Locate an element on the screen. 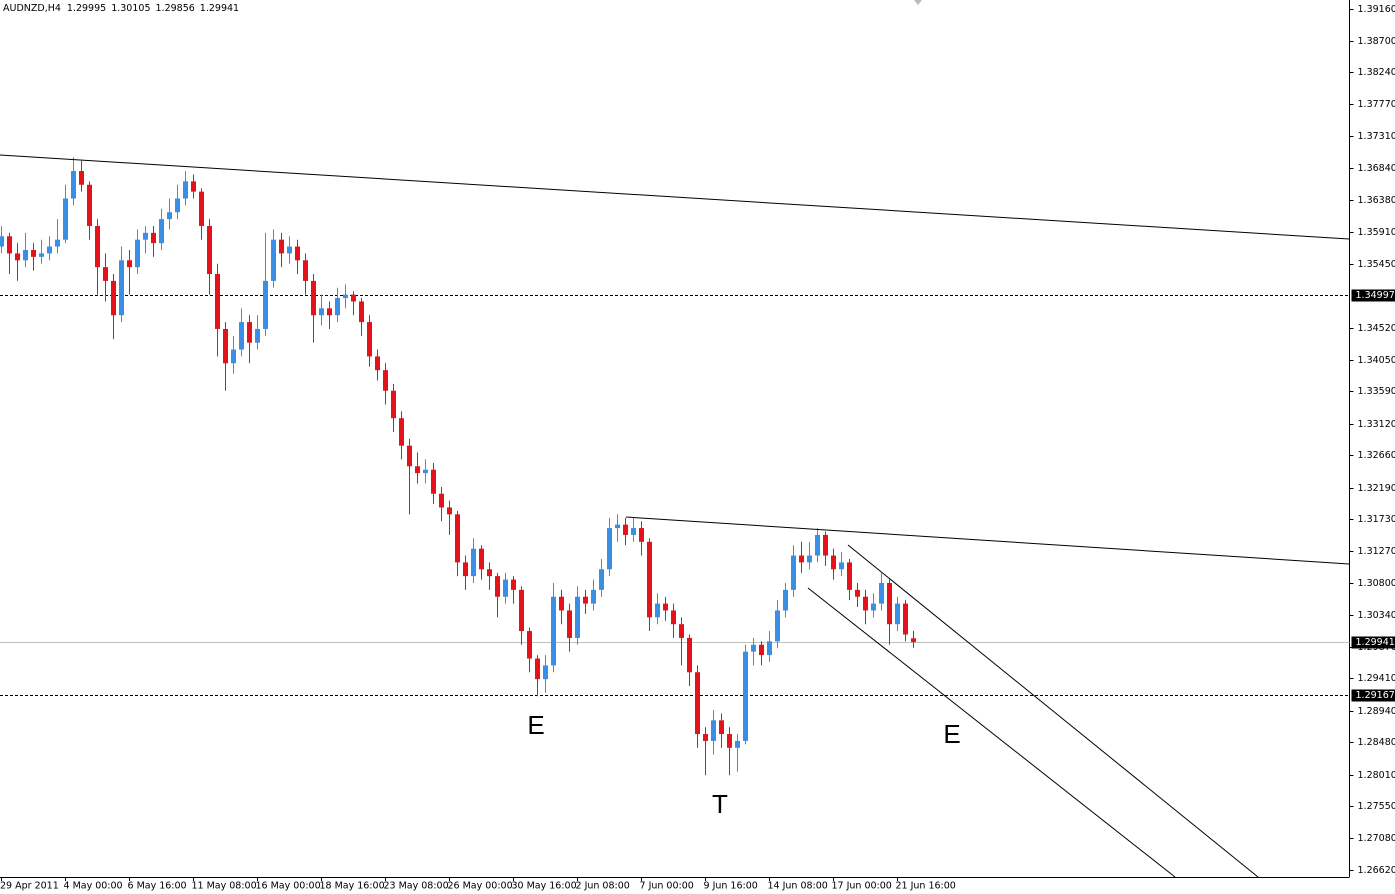 The image size is (1395, 894). level-label: 1.29167 is located at coordinates (1375, 695).